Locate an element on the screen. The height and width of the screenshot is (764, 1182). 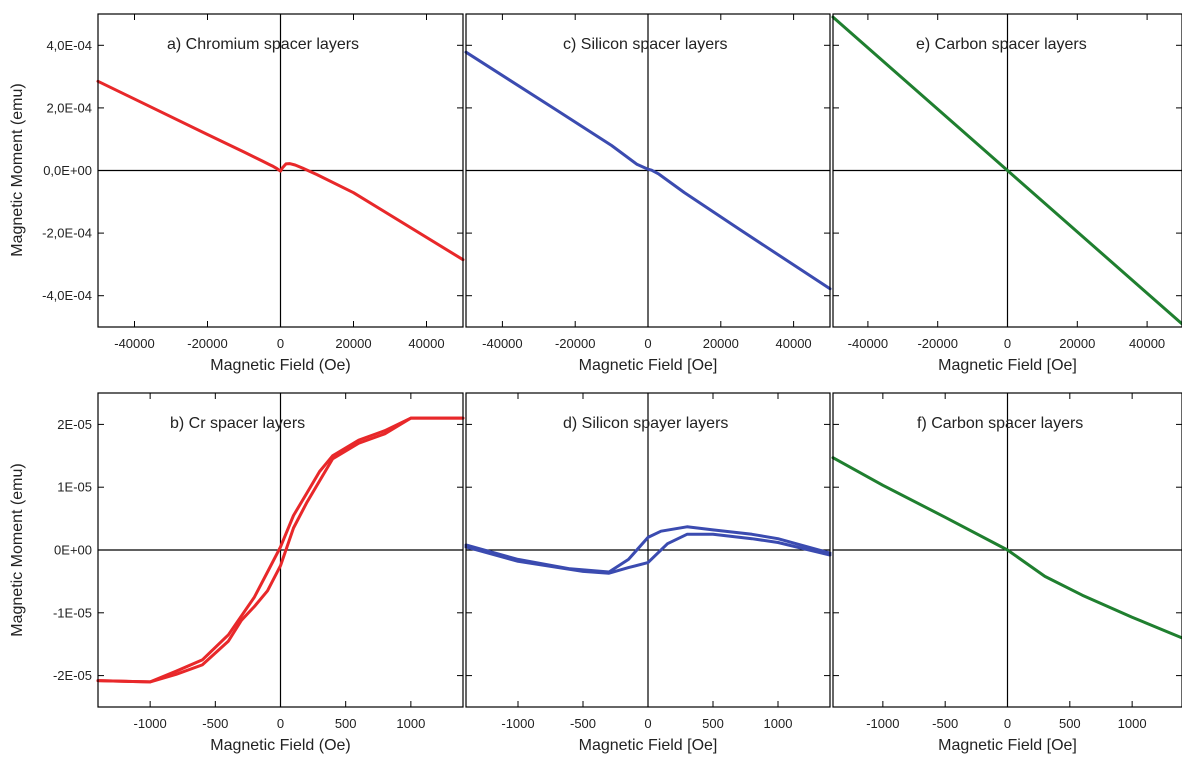
y-tick-label: 2,0E-04 is located at coordinates (69, 107).